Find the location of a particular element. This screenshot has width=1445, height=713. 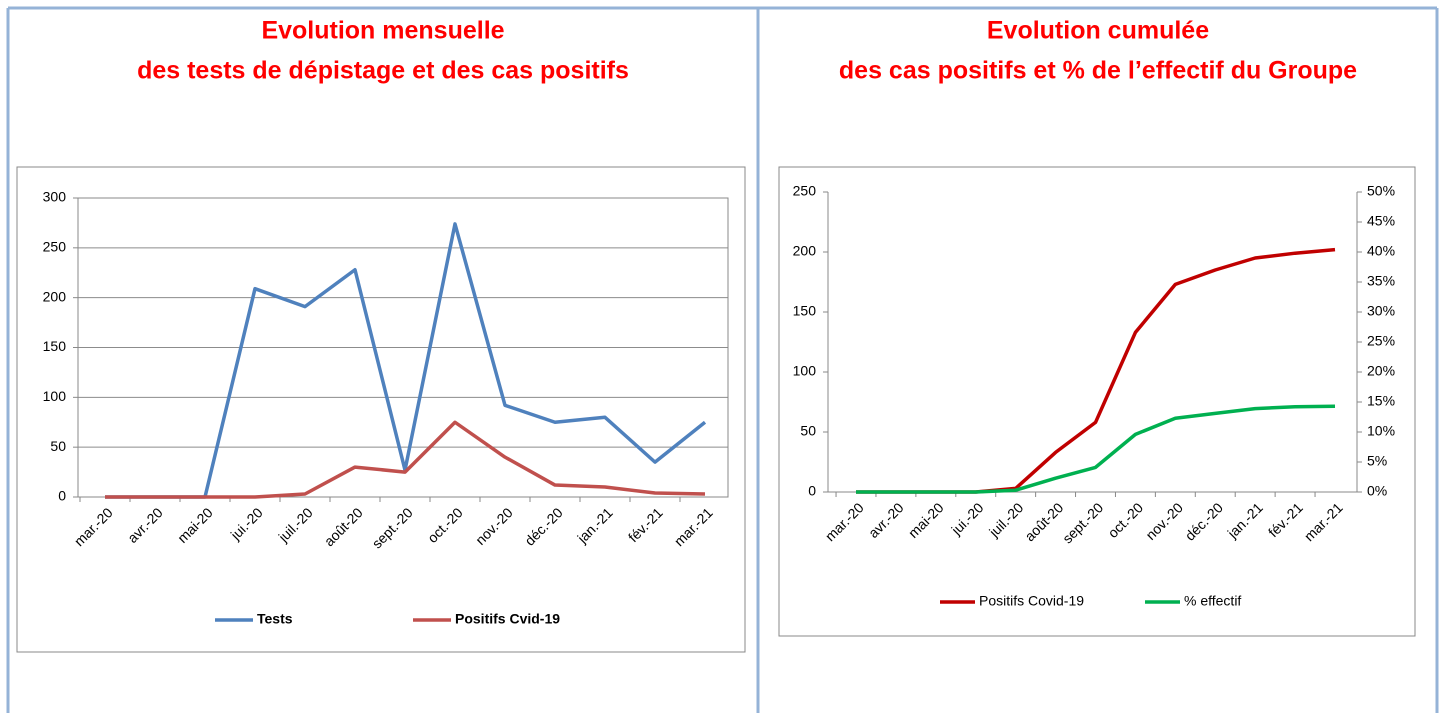

y2-tick-label: 0% is located at coordinates (1377, 491).